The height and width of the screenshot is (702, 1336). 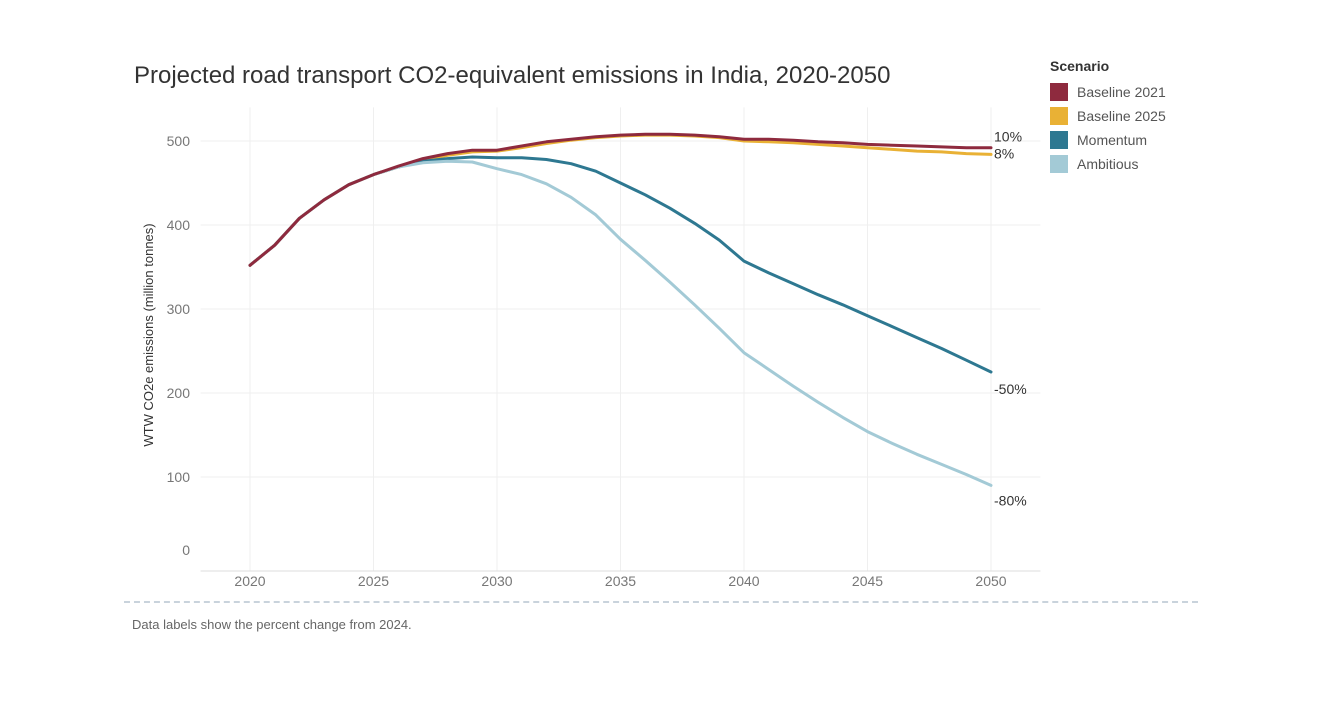 What do you see at coordinates (1008, 137) in the screenshot?
I see `data-label: 10%` at bounding box center [1008, 137].